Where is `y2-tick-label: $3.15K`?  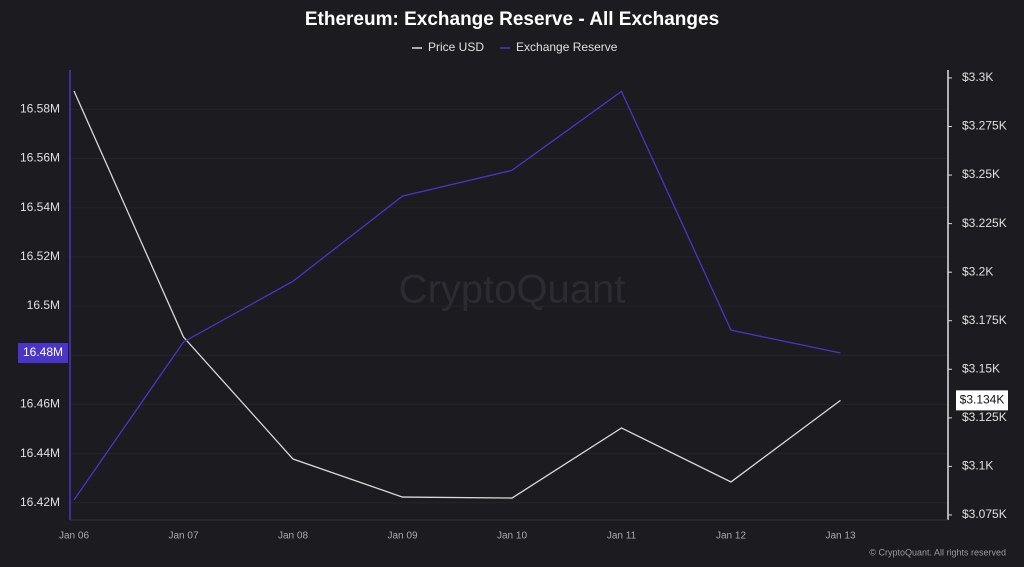 y2-tick-label: $3.15K is located at coordinates (981, 368).